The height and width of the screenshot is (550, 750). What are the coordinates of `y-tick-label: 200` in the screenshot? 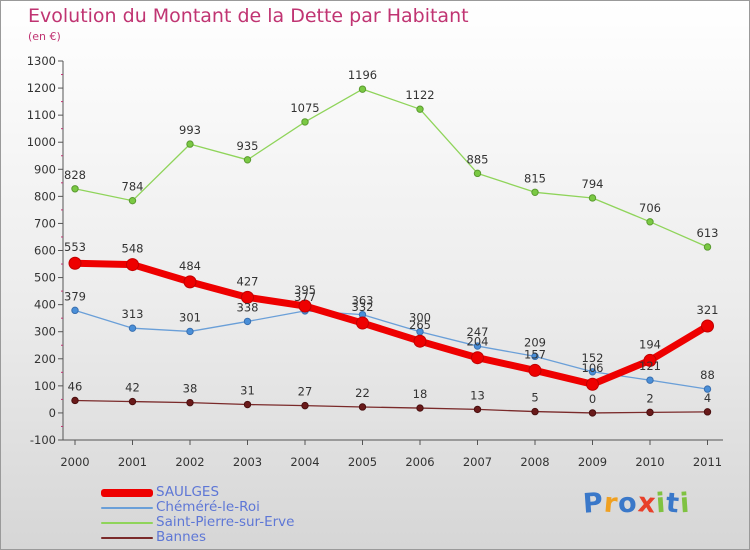 It's located at (45, 359).